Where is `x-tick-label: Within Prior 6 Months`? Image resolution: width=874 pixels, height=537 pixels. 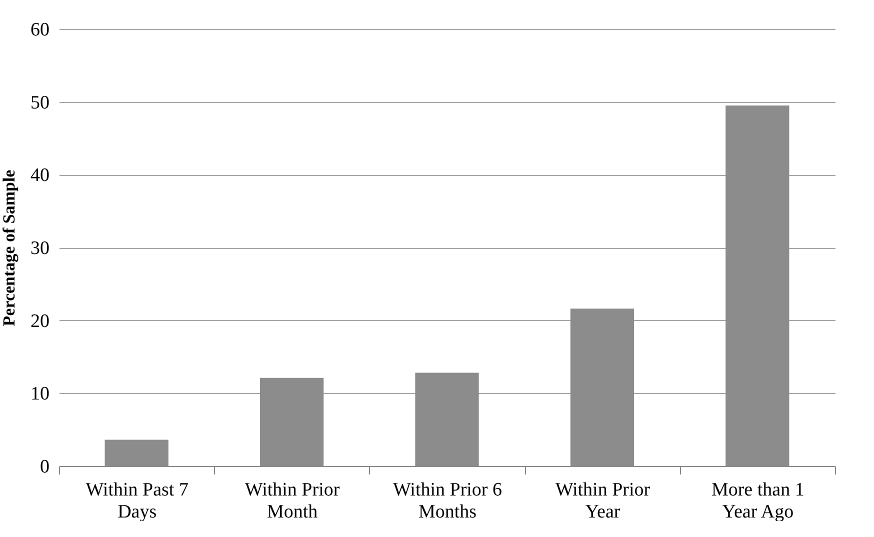 x-tick-label: Within Prior 6 Months is located at coordinates (447, 501).